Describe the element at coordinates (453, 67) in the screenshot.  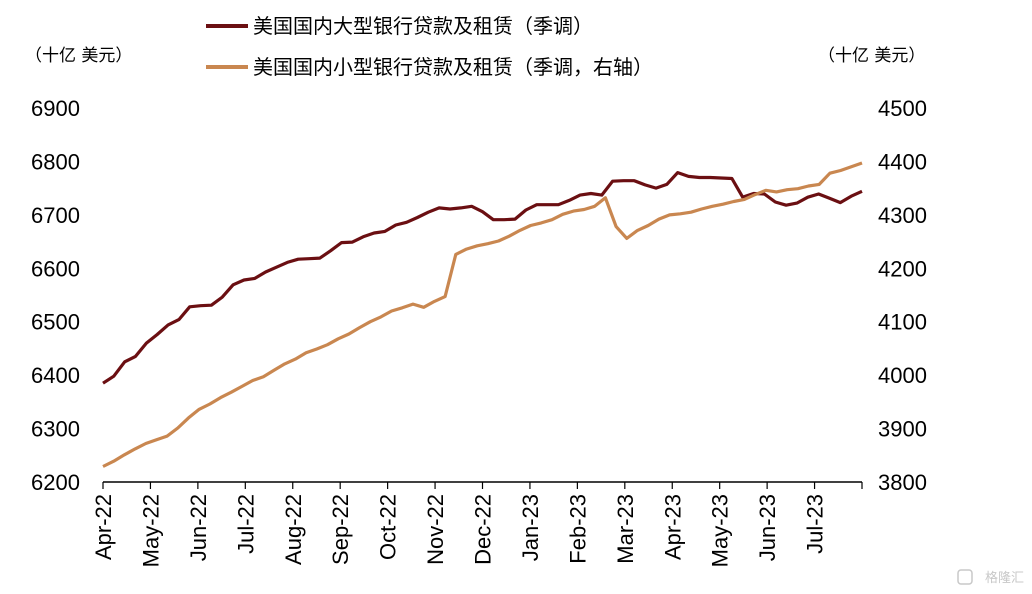
I see `legend-label-small-banks: 美国国内小型银行贷款及租赁（季调，右轴）` at that location.